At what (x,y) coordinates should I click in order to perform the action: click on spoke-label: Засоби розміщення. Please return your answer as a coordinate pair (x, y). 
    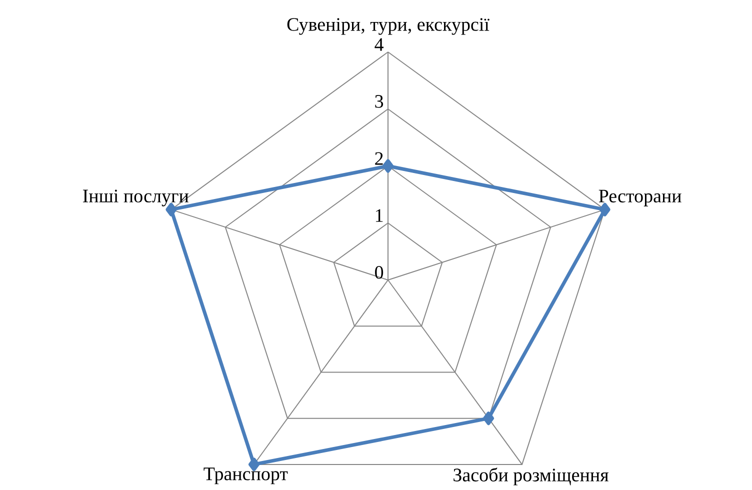
    Looking at the image, I should click on (531, 477).